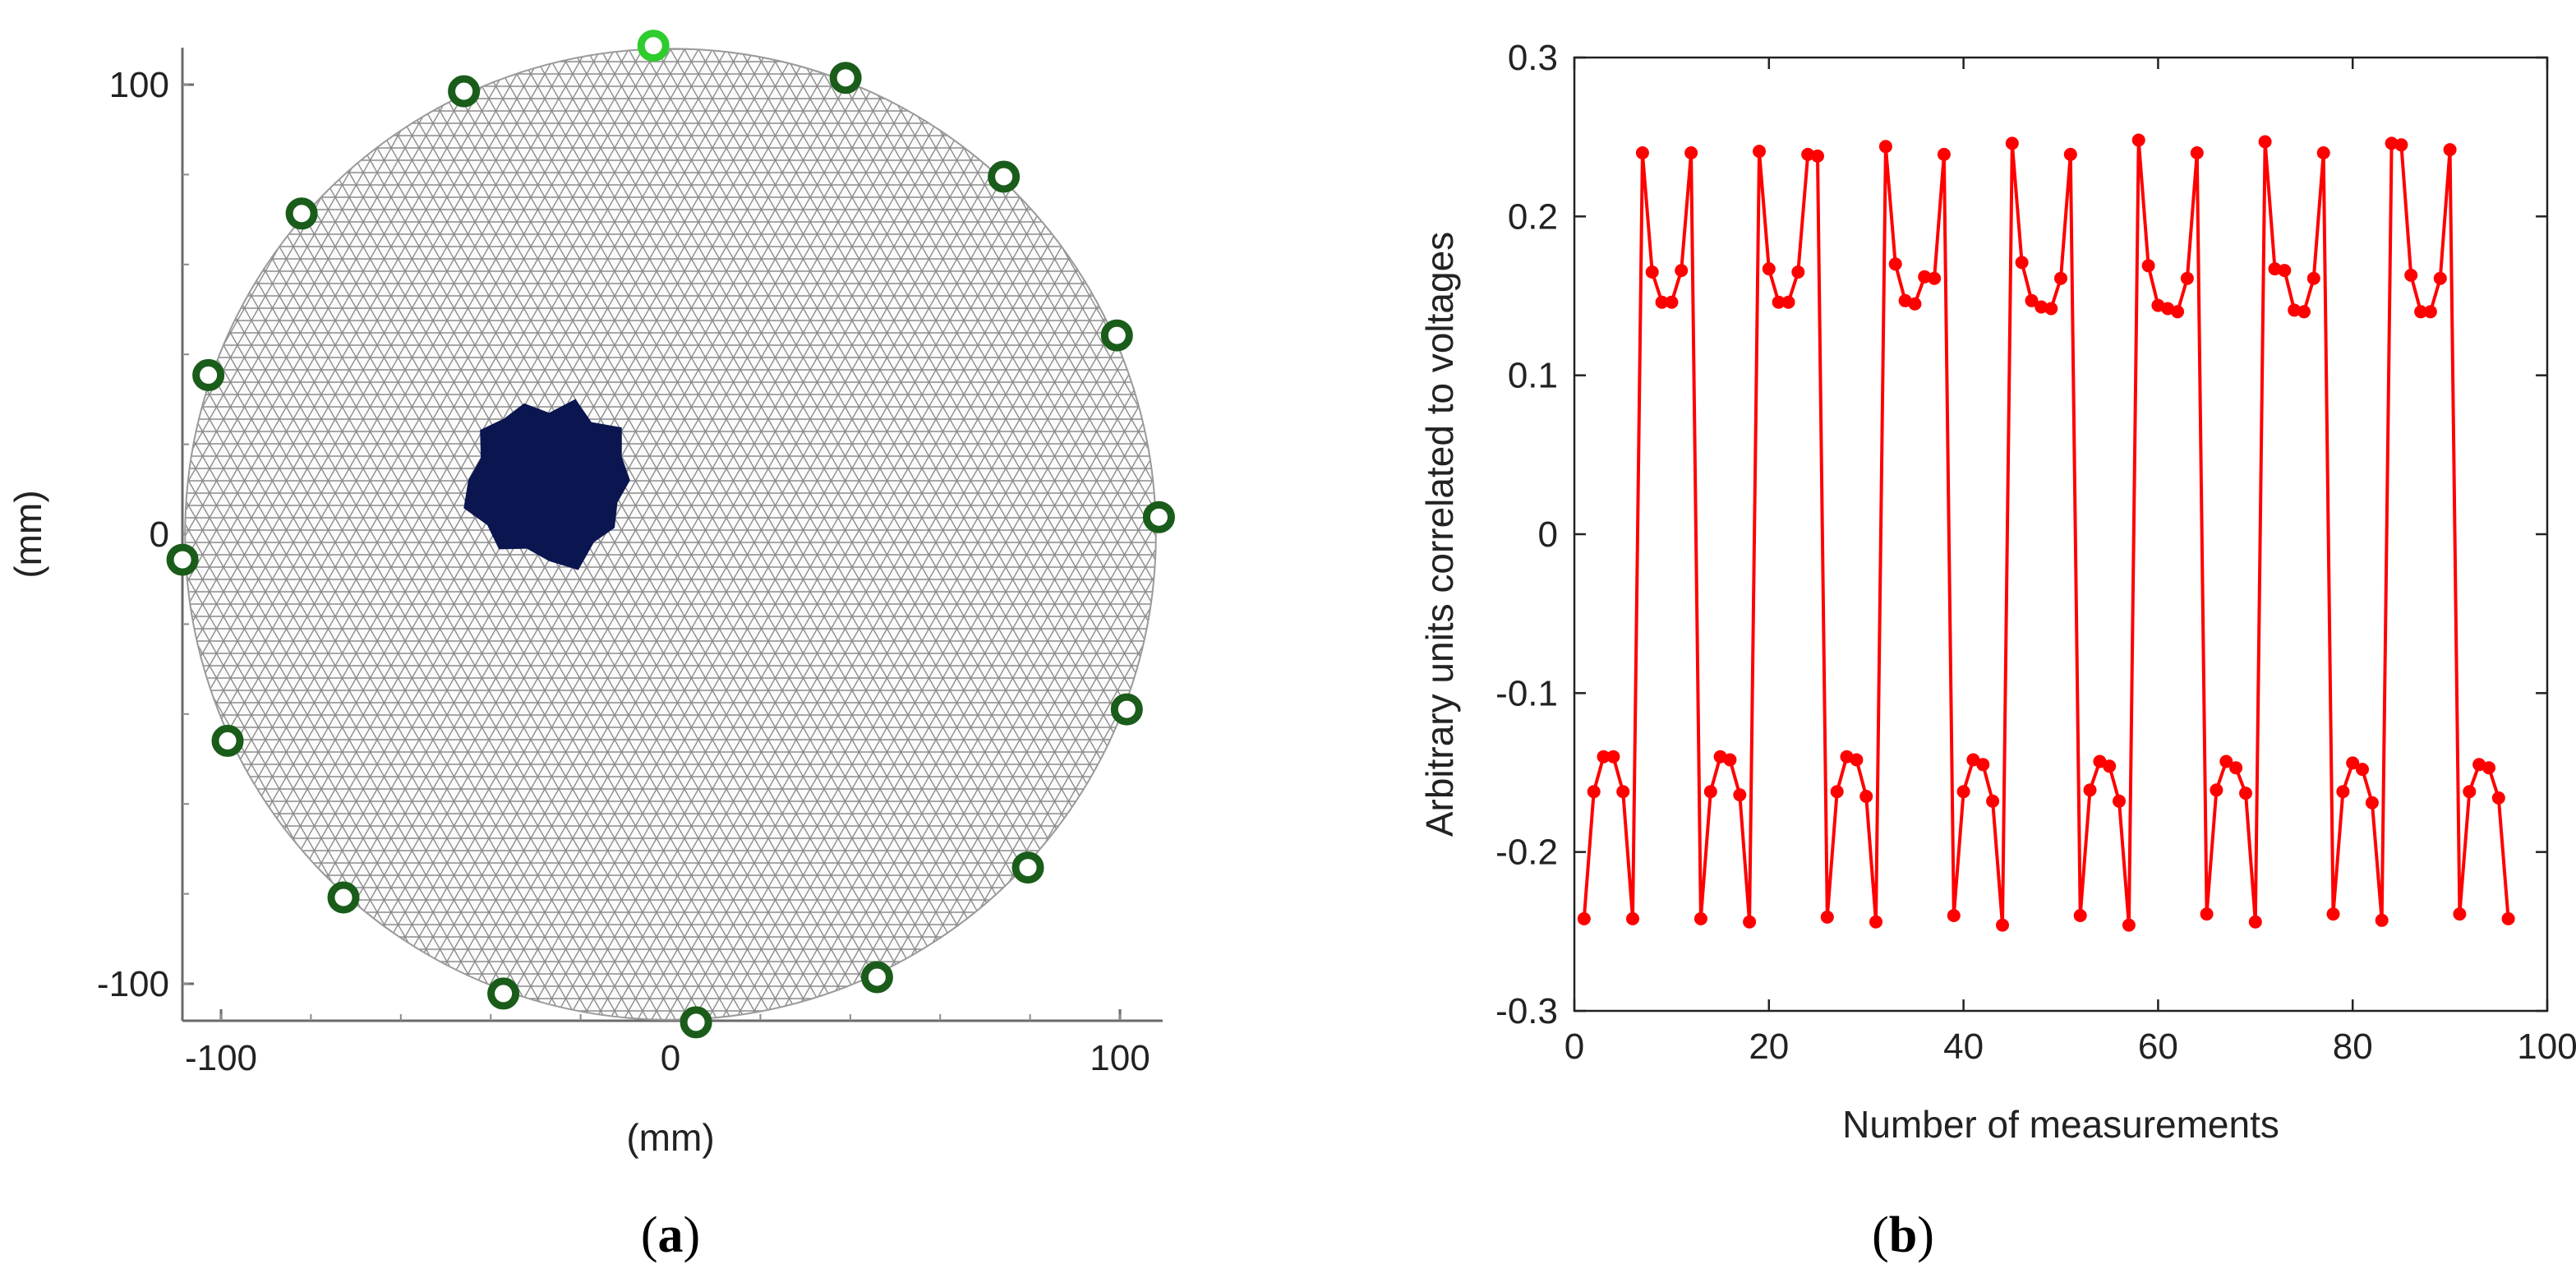 Image resolution: width=2576 pixels, height=1278 pixels. What do you see at coordinates (28, 534) in the screenshot?
I see `panel-a-y-axis-title: (mm)` at bounding box center [28, 534].